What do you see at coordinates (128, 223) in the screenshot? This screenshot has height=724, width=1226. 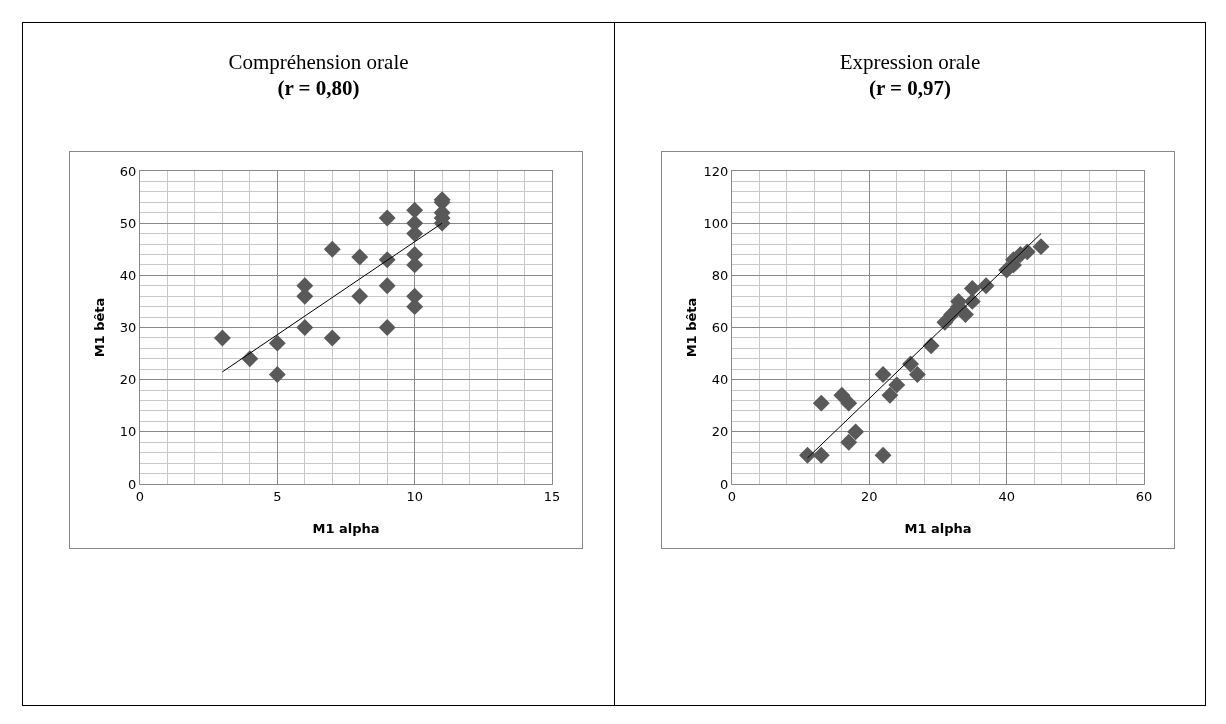 I see `y-tick-label: 50` at bounding box center [128, 223].